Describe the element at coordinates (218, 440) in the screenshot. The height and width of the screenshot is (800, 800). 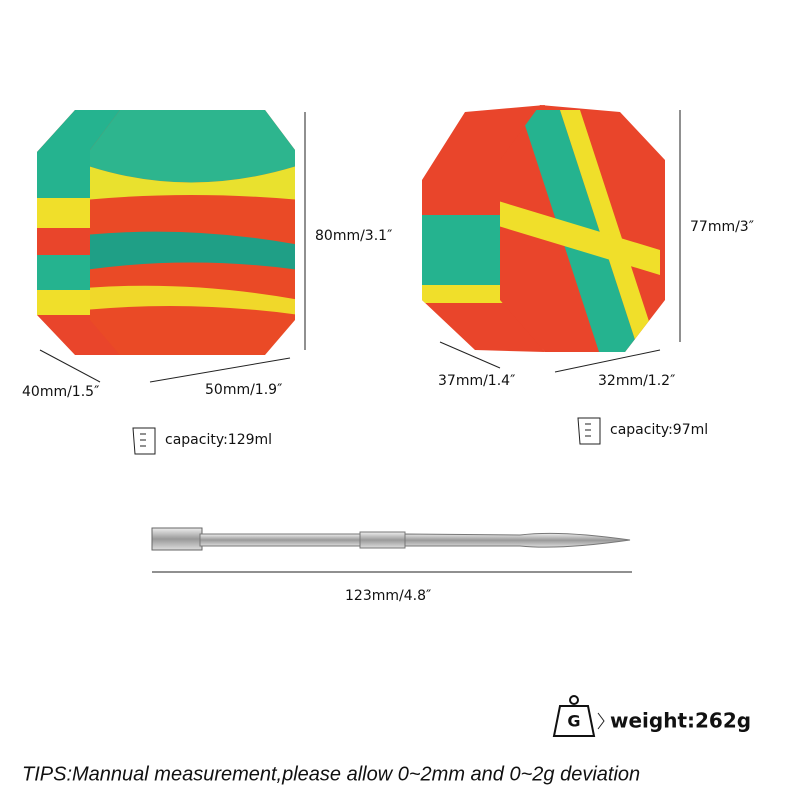
I see `capacity-label: capacity:129ml` at that location.